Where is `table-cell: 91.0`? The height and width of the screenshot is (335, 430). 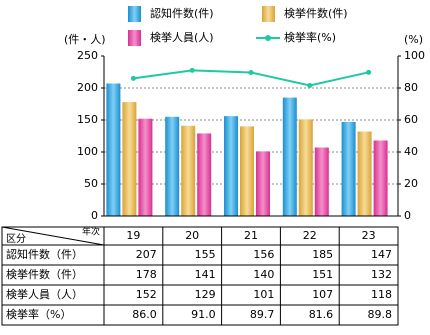 table-cell: 91.0 is located at coordinates (203, 314).